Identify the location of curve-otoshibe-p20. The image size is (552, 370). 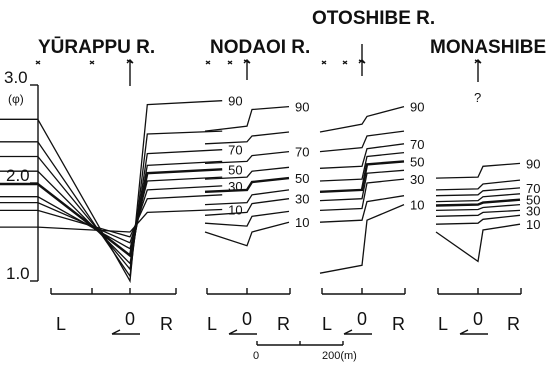
(362, 209).